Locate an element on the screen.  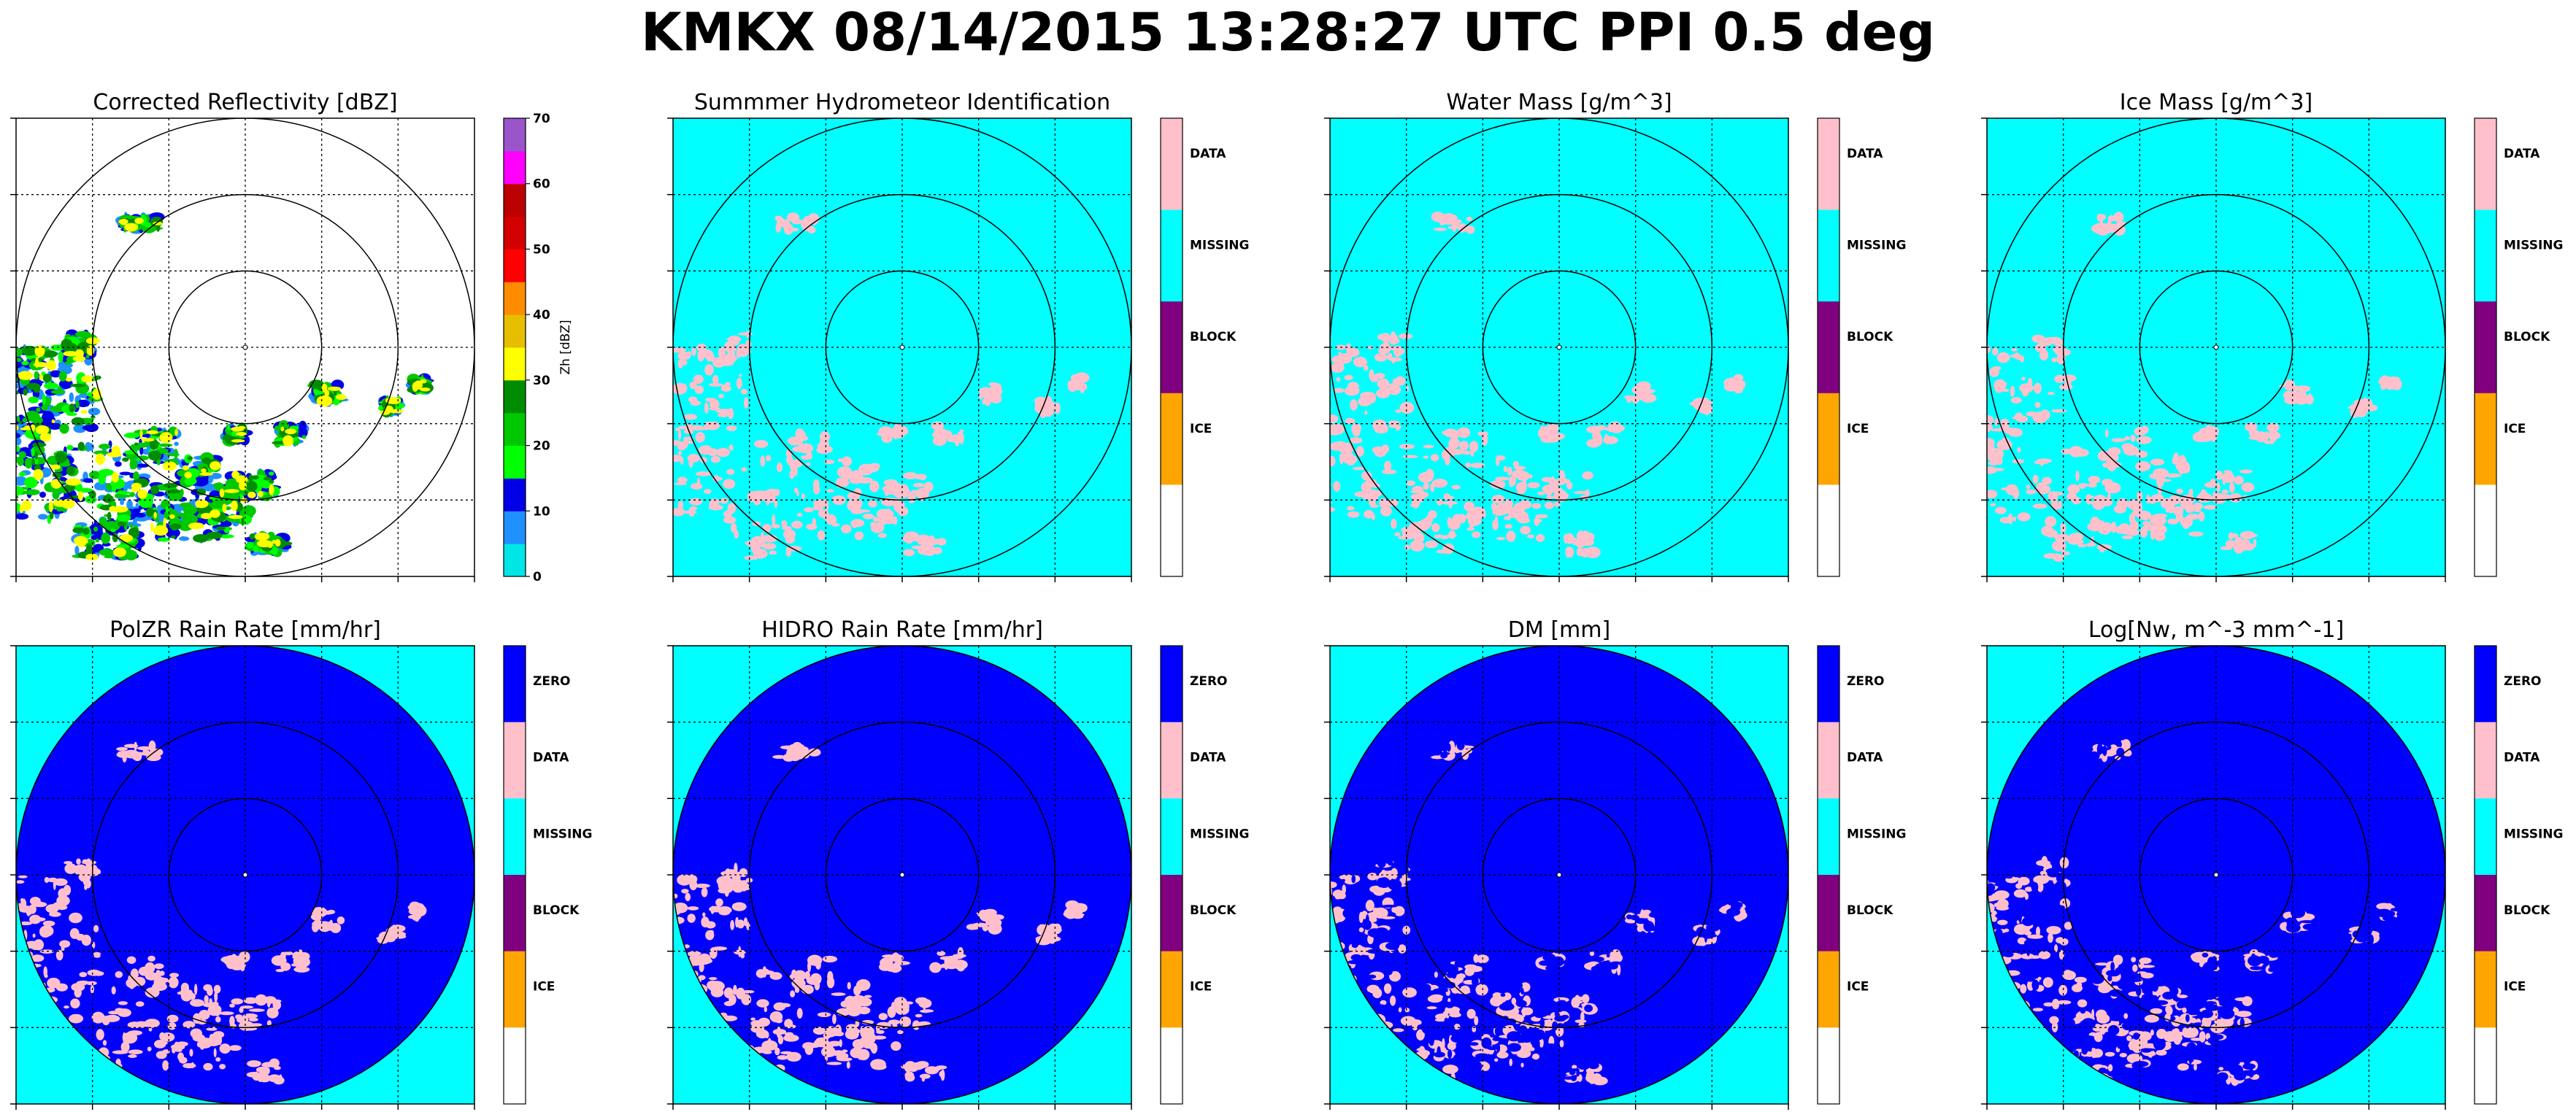
colorbar-category-label: MISSING is located at coordinates (2533, 246).